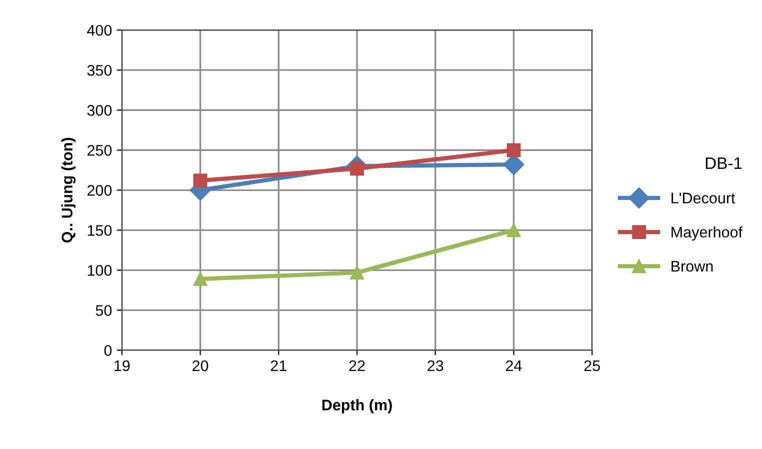  I want to click on y-tick-label: 300, so click(99, 110).